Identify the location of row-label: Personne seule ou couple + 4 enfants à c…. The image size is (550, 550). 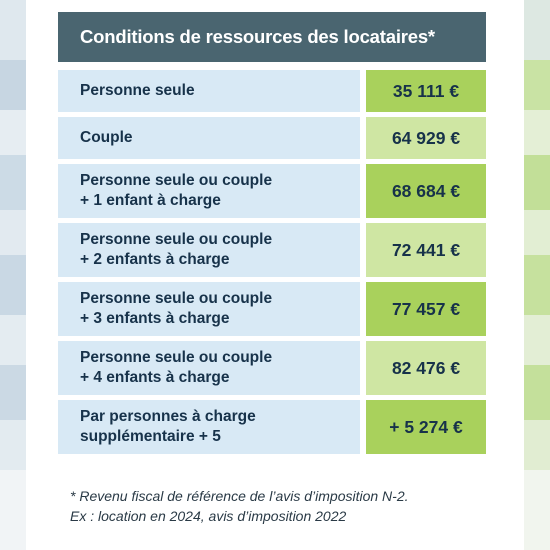
(209, 368).